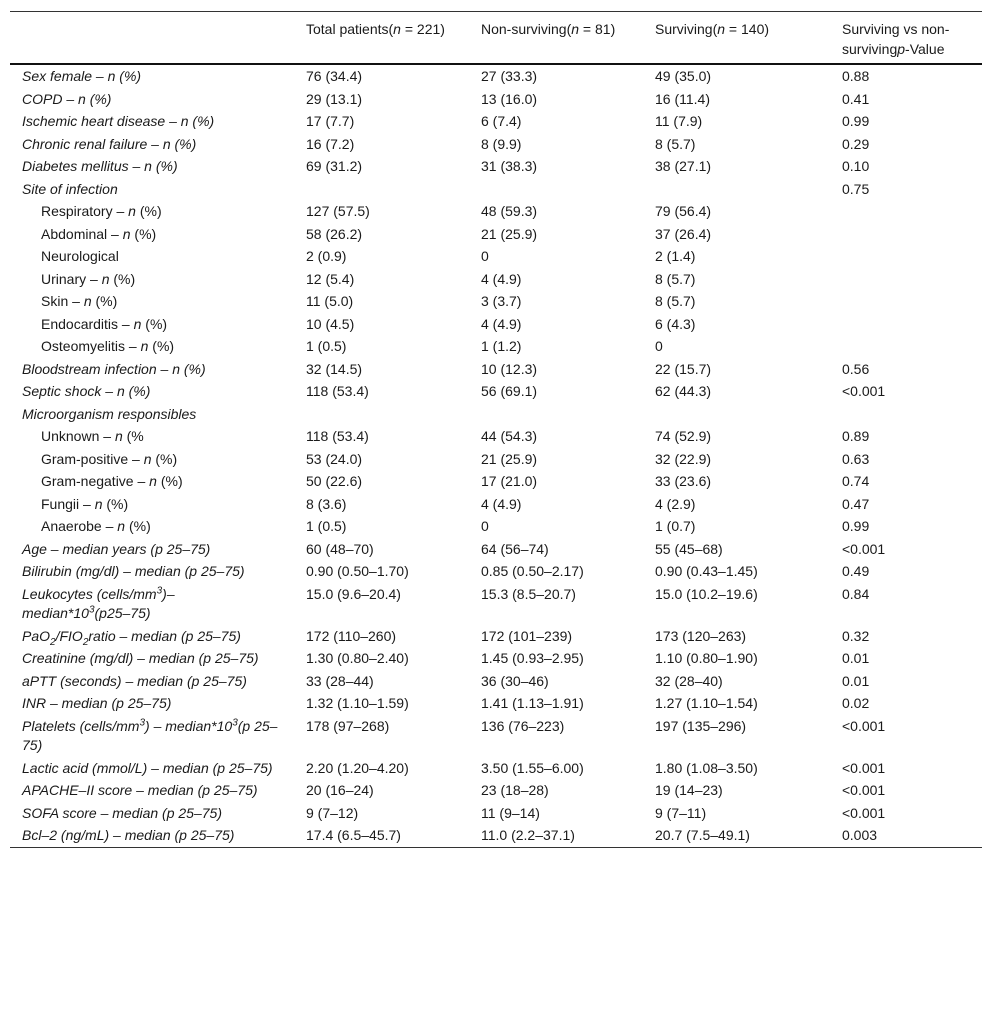 This screenshot has height=1018, width=992. I want to click on value-cell: 38 (27.1), so click(683, 166).